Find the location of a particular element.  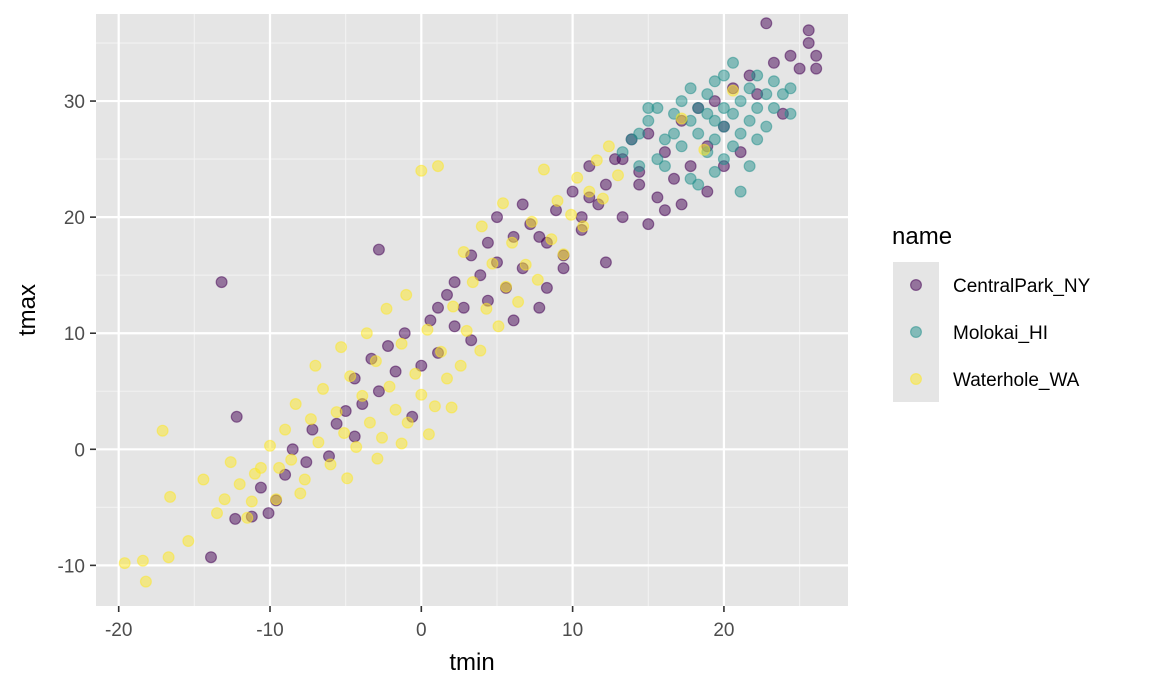

x-tick-label: 10 is located at coordinates (572, 630).